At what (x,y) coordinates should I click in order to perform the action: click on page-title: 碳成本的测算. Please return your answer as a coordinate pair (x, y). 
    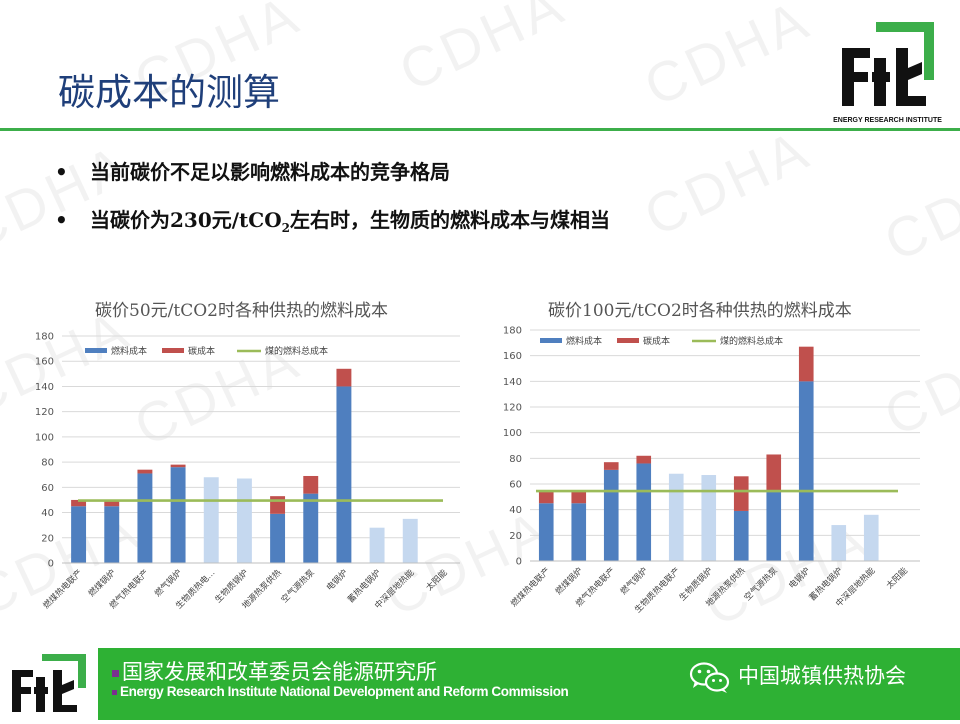
    Looking at the image, I should click on (169, 92).